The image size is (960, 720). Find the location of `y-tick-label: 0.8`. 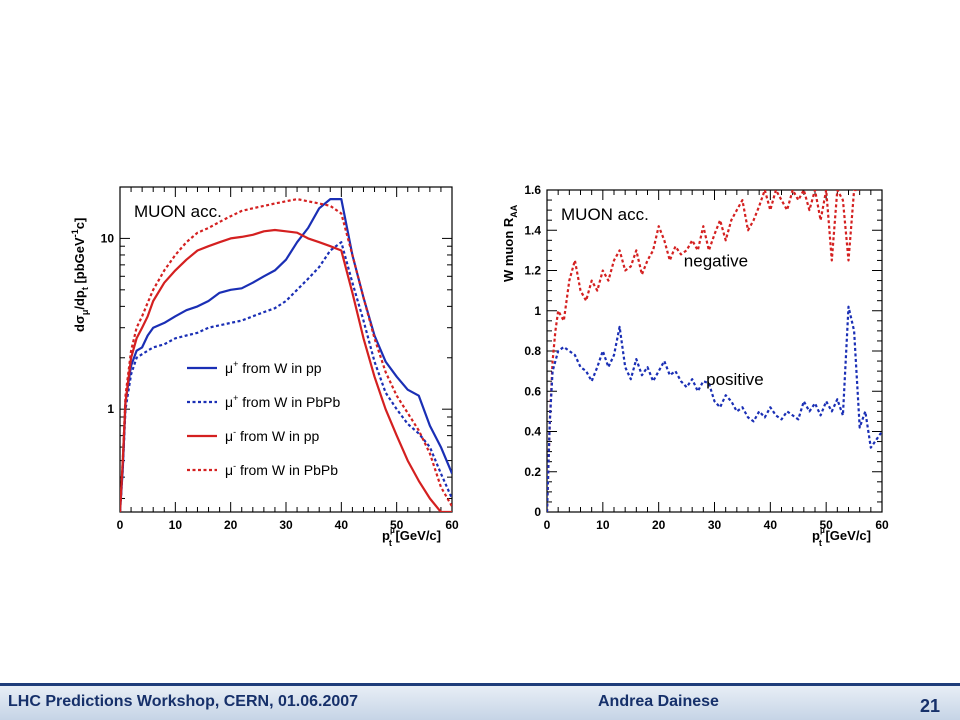

y-tick-label: 0.8 is located at coordinates (532, 351).